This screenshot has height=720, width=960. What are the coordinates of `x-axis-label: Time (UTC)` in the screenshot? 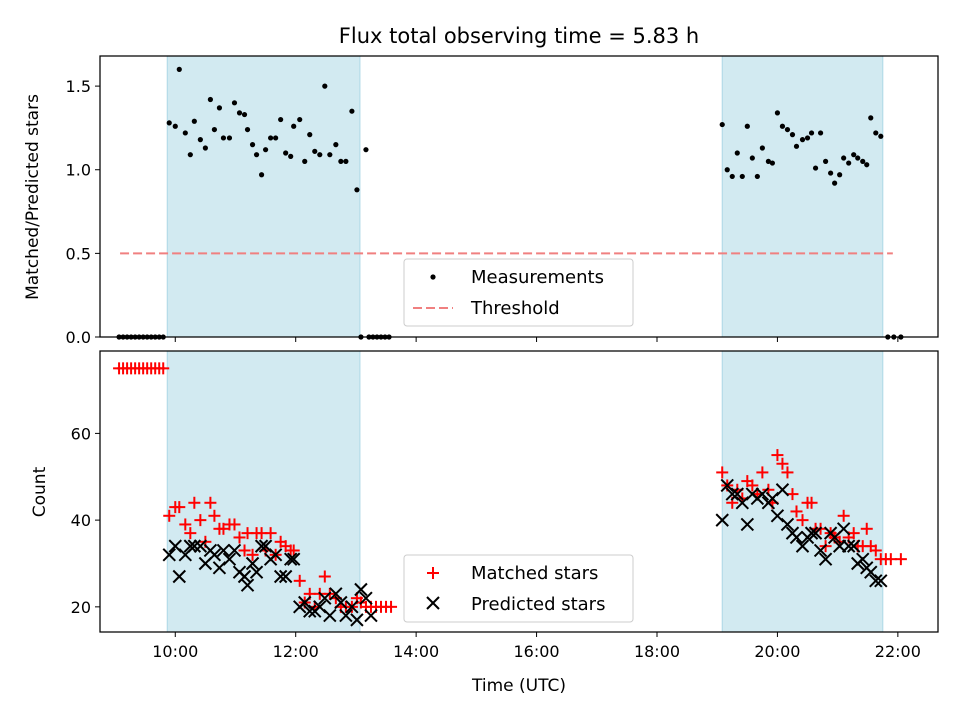 It's located at (518, 686).